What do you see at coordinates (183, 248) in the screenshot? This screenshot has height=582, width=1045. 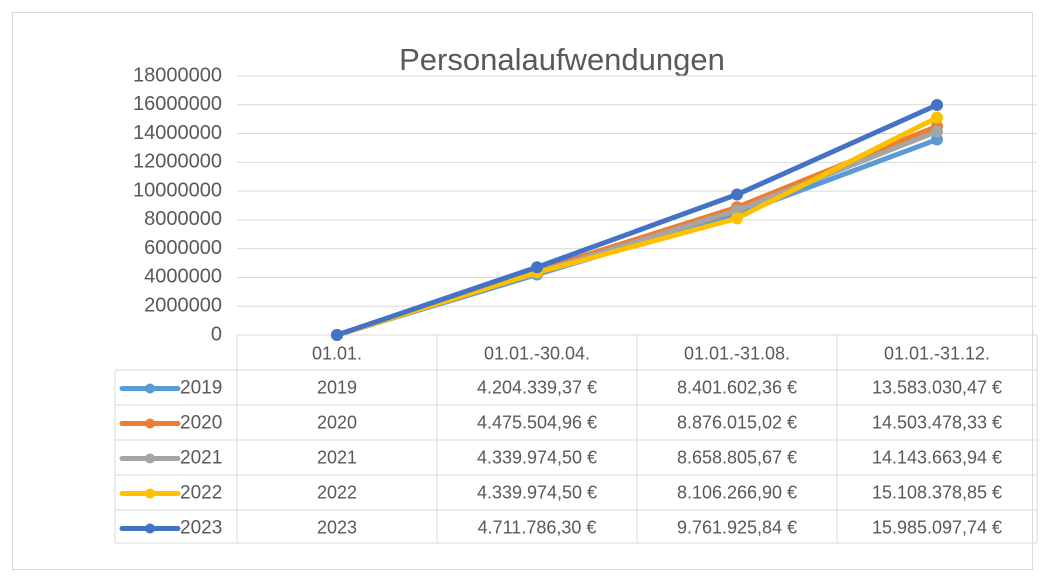 I see `y-tick-label: 6000000` at bounding box center [183, 248].